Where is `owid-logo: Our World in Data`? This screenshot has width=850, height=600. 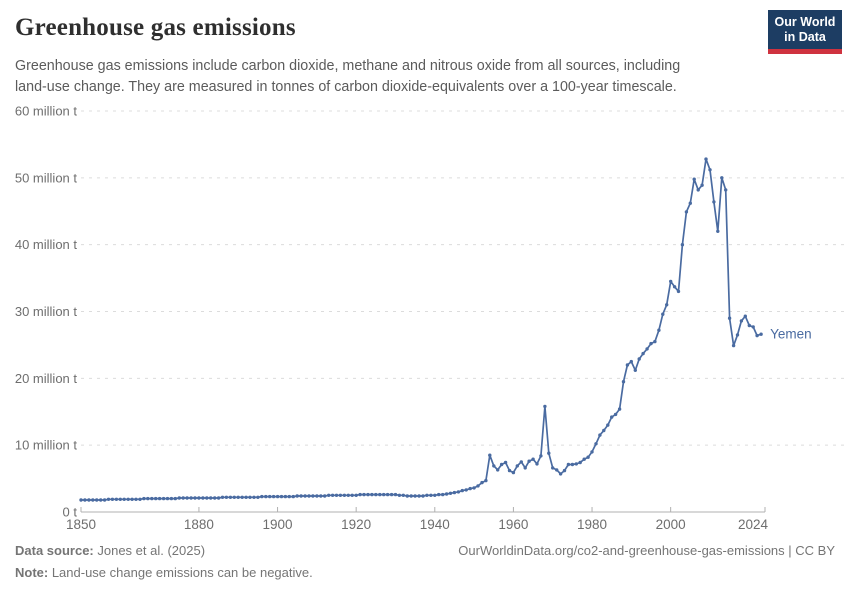
owid-logo: Our World in Data is located at coordinates (805, 32).